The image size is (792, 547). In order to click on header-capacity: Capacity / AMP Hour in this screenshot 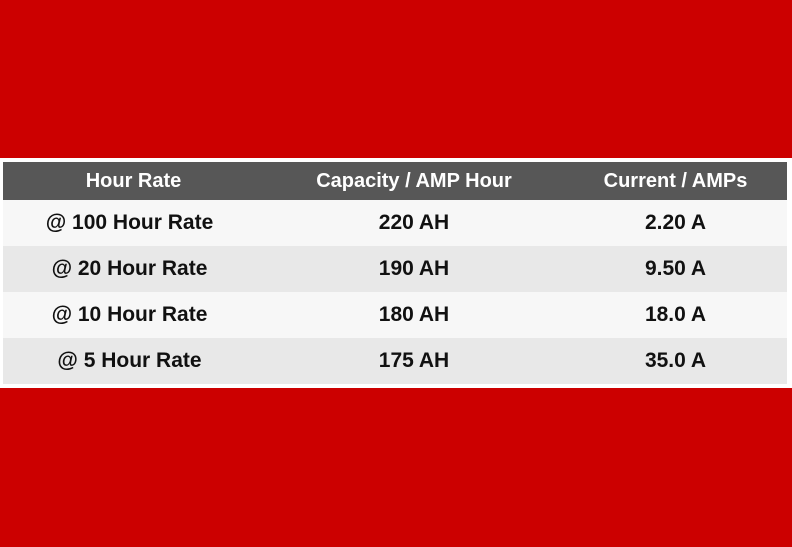, I will do `click(414, 180)`.